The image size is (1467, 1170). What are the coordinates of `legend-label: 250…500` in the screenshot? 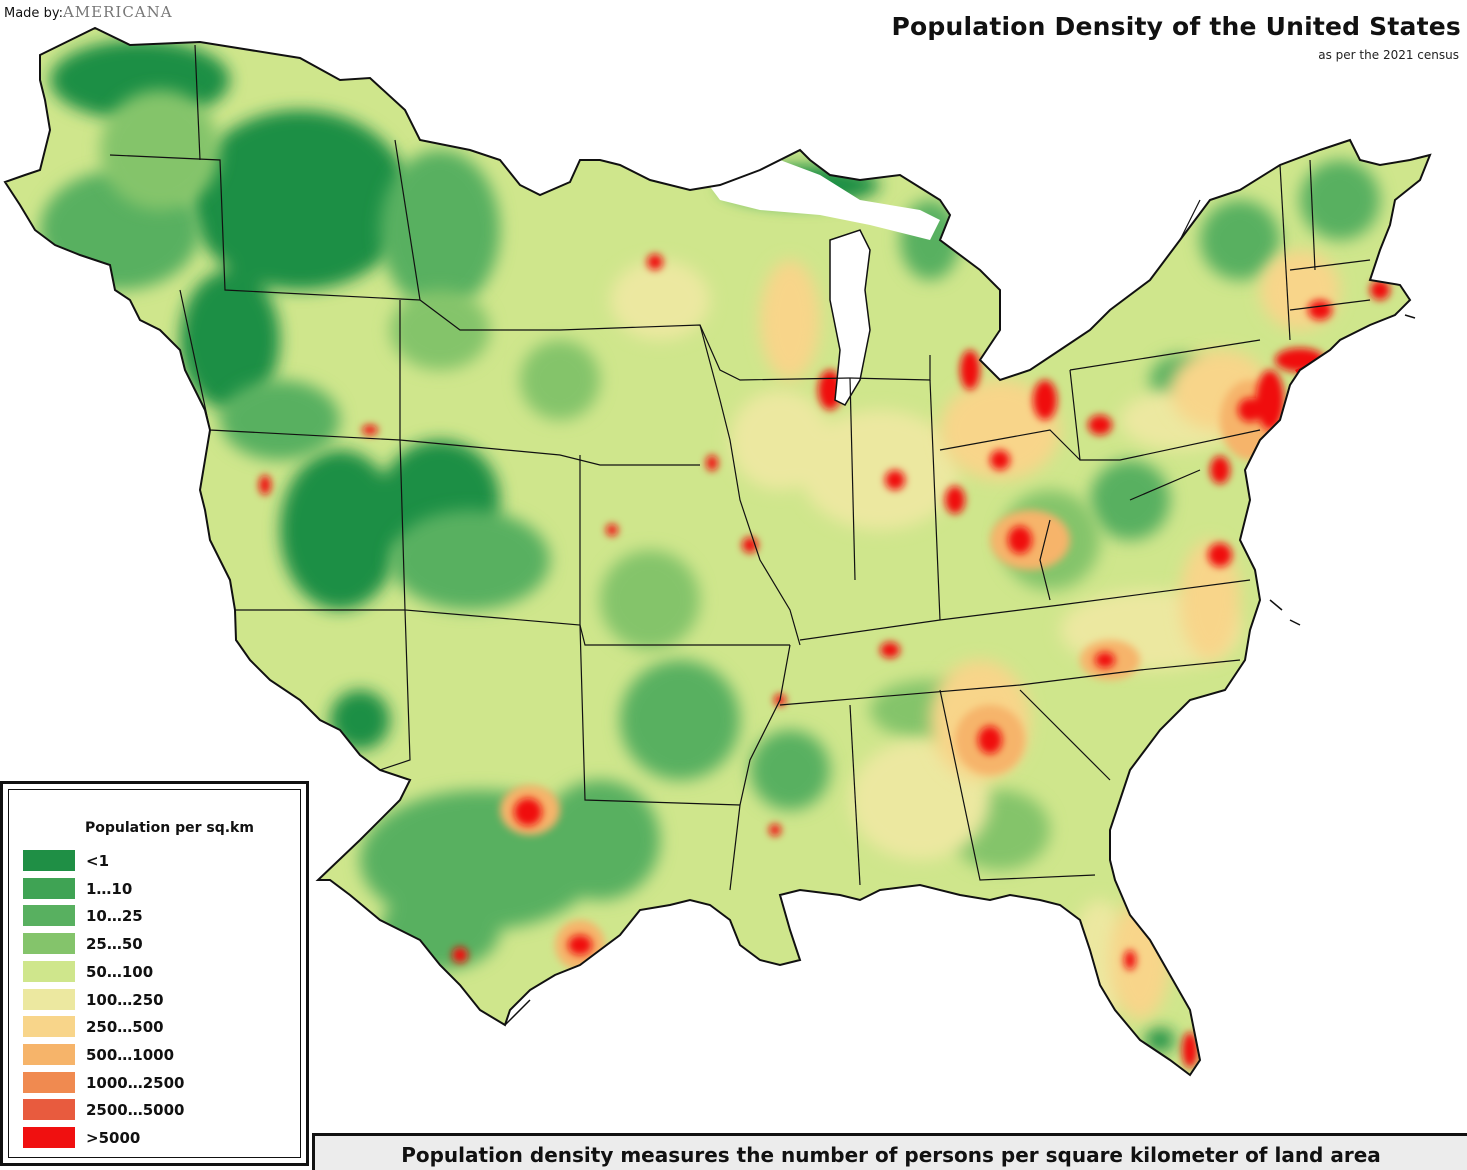 It's located at (125, 1027).